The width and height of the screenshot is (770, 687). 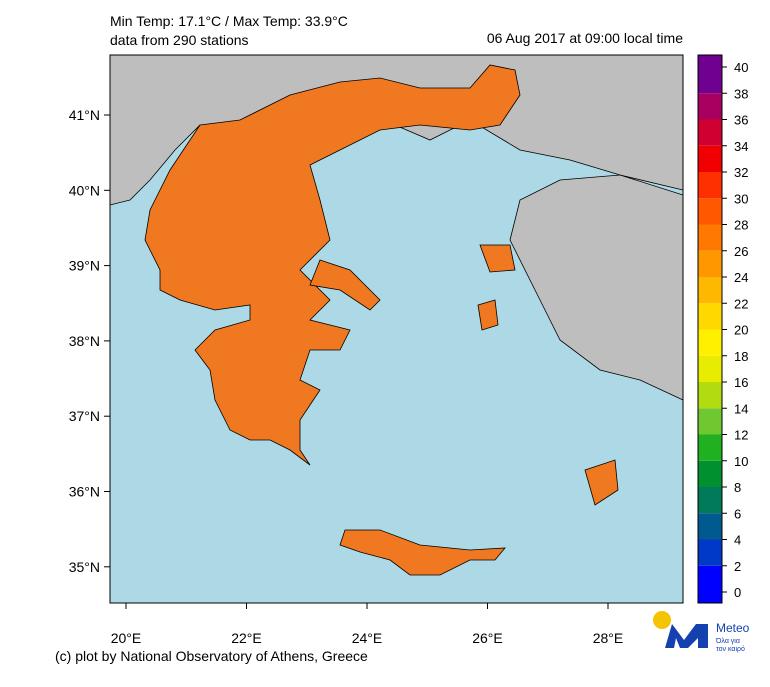 I want to click on logo-m, so click(x=686, y=636).